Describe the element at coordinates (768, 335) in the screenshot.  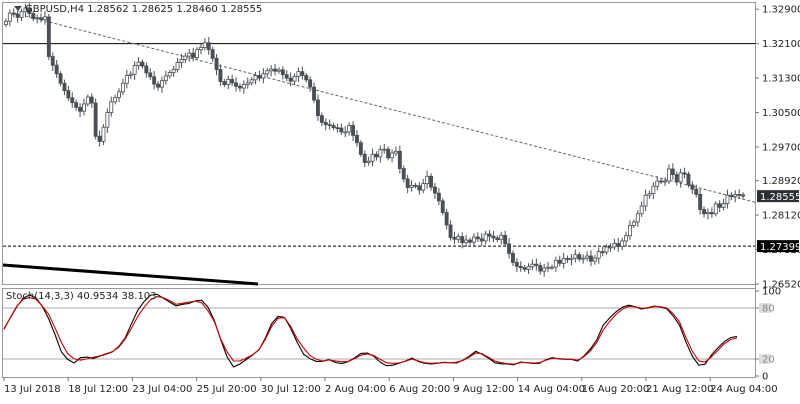
I see `stoch-axis: 100 80 20 0` at that location.